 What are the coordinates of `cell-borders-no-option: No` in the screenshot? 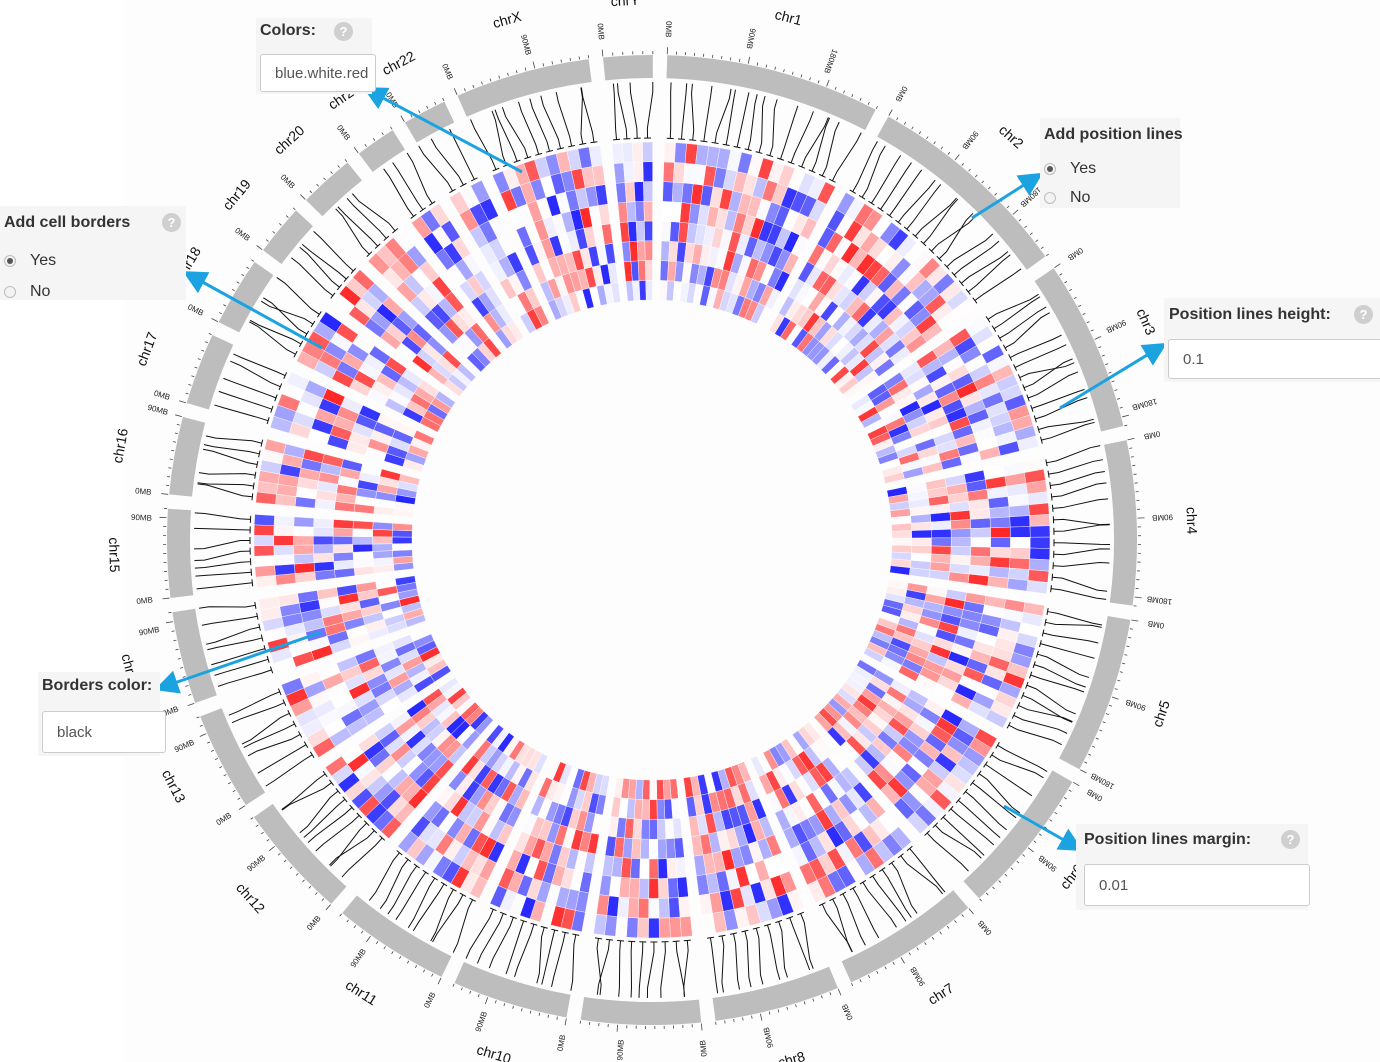 It's located at (27, 292).